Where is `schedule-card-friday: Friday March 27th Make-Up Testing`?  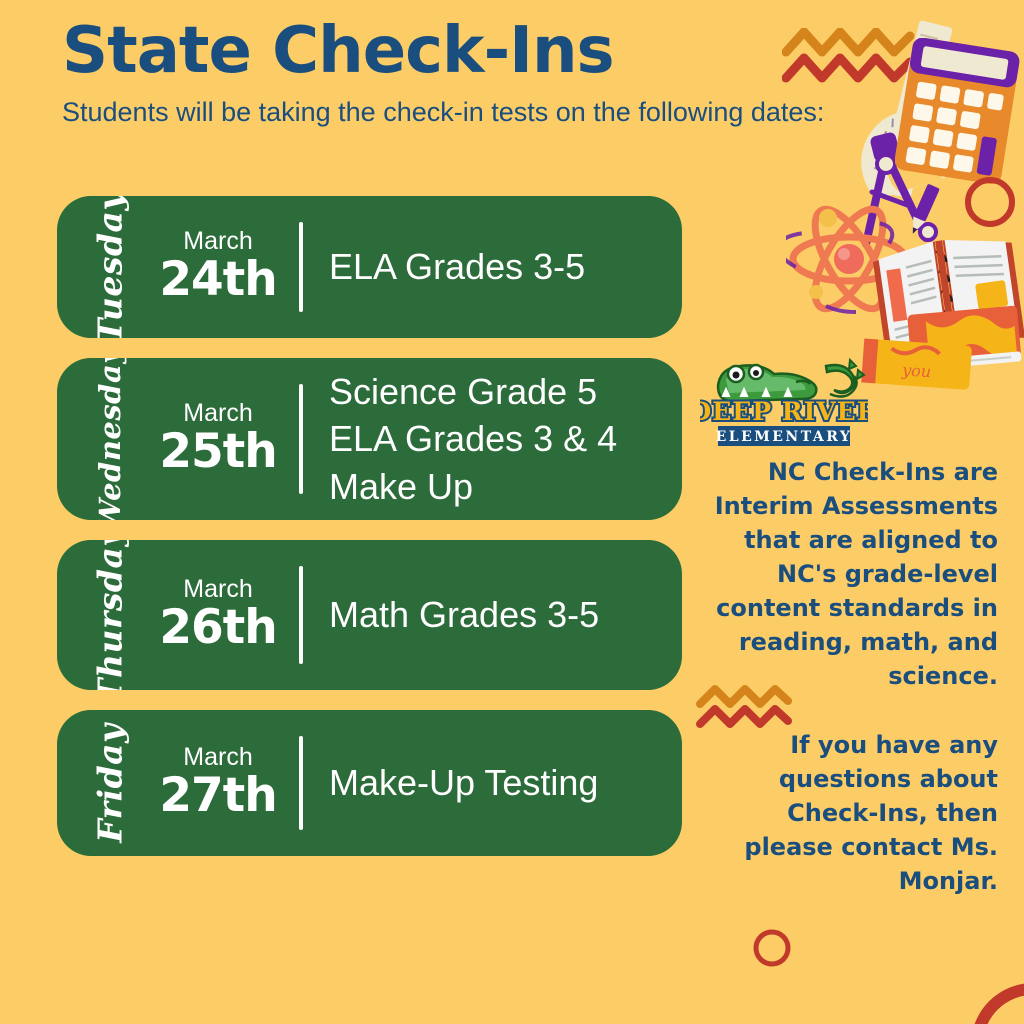 schedule-card-friday: Friday March 27th Make-Up Testing is located at coordinates (369, 783).